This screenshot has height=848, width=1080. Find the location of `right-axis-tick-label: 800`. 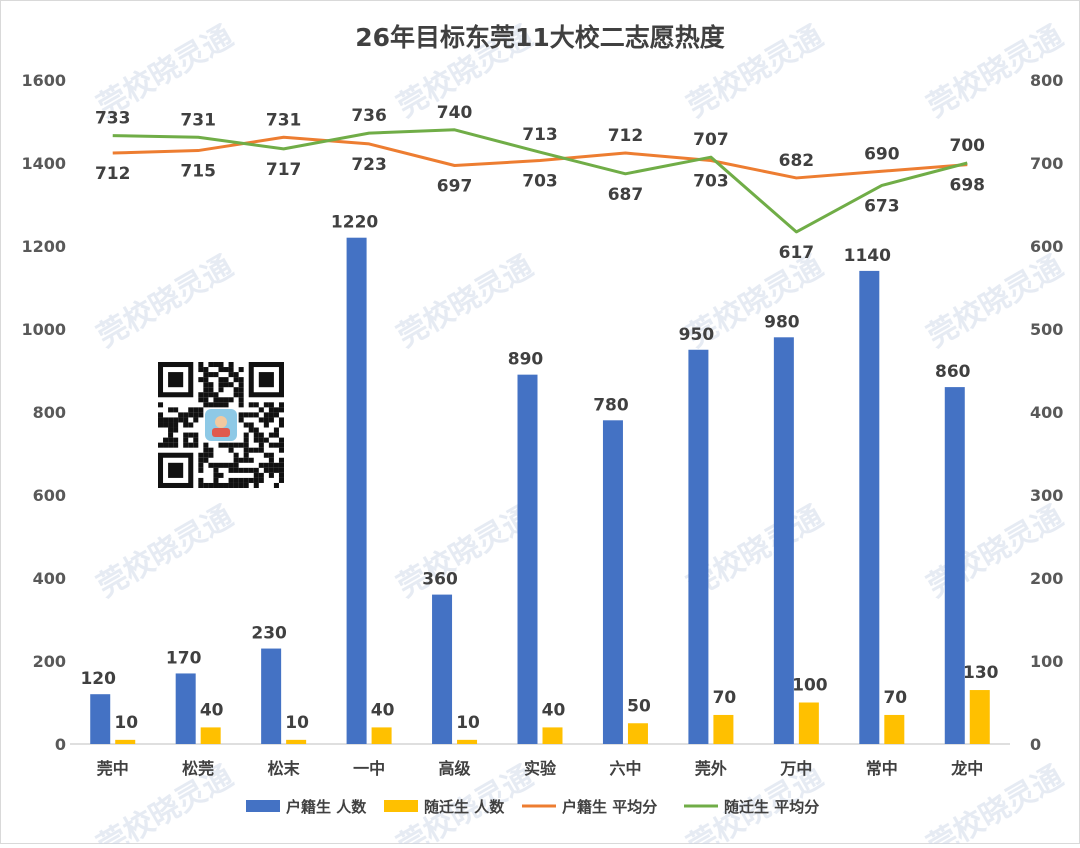

right-axis-tick-label: 800 is located at coordinates (1046, 80).